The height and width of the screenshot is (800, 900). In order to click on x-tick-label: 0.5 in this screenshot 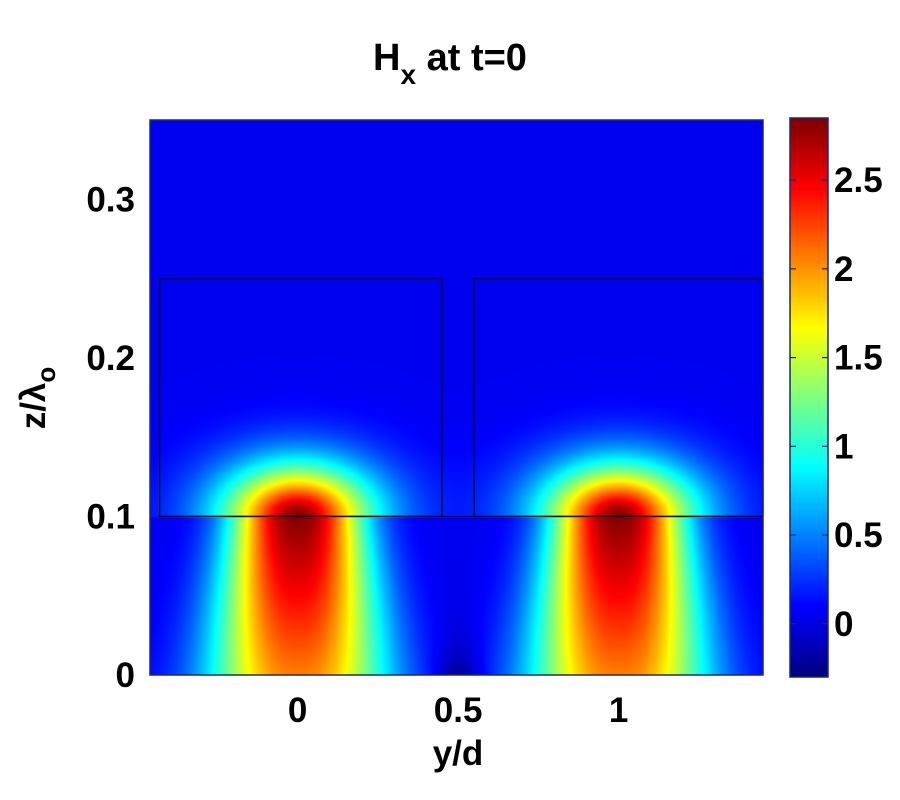, I will do `click(458, 710)`.